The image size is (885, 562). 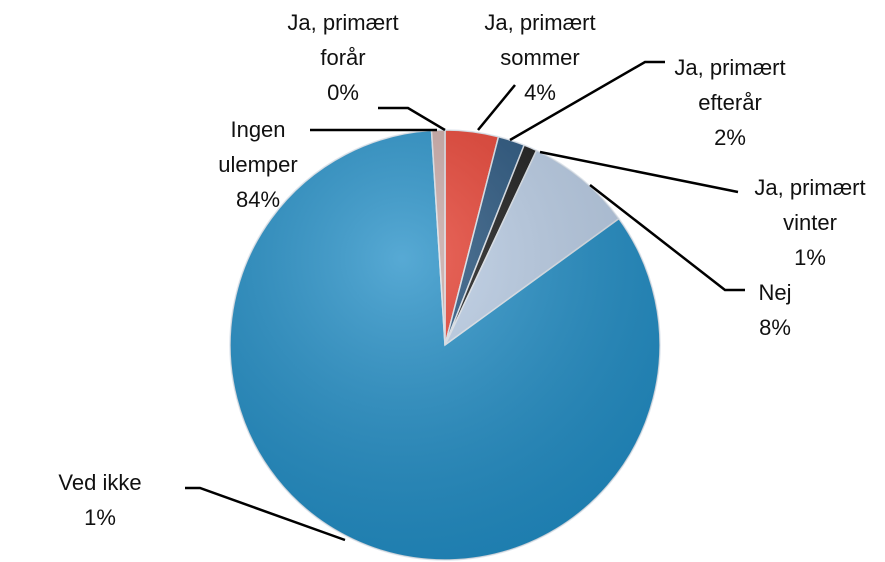 I want to click on slice-label: Ja, primært efterår 2%, so click(x=730, y=102).